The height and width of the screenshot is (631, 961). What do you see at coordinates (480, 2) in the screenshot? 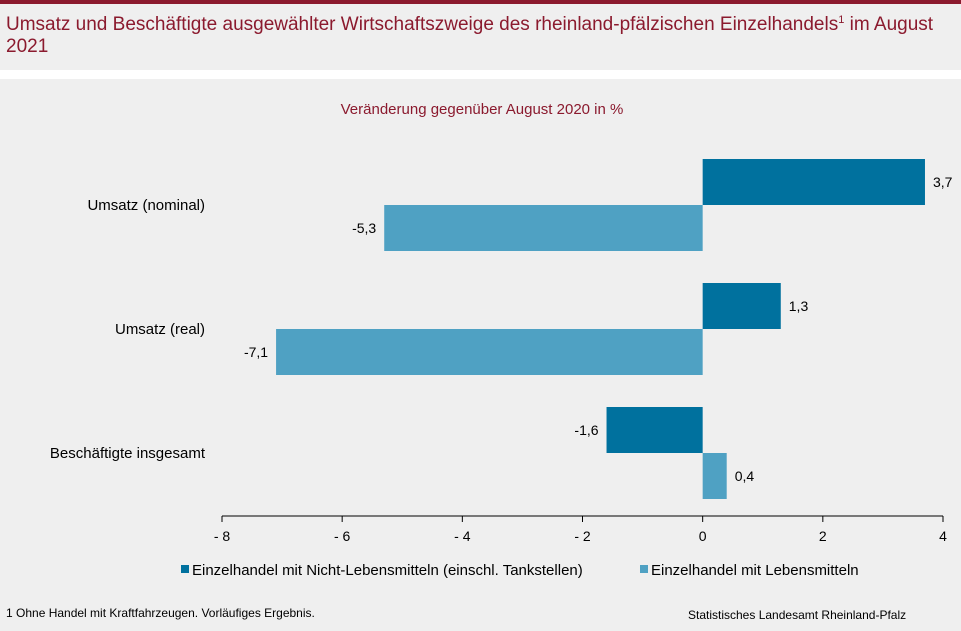
I see `top-rule` at bounding box center [480, 2].